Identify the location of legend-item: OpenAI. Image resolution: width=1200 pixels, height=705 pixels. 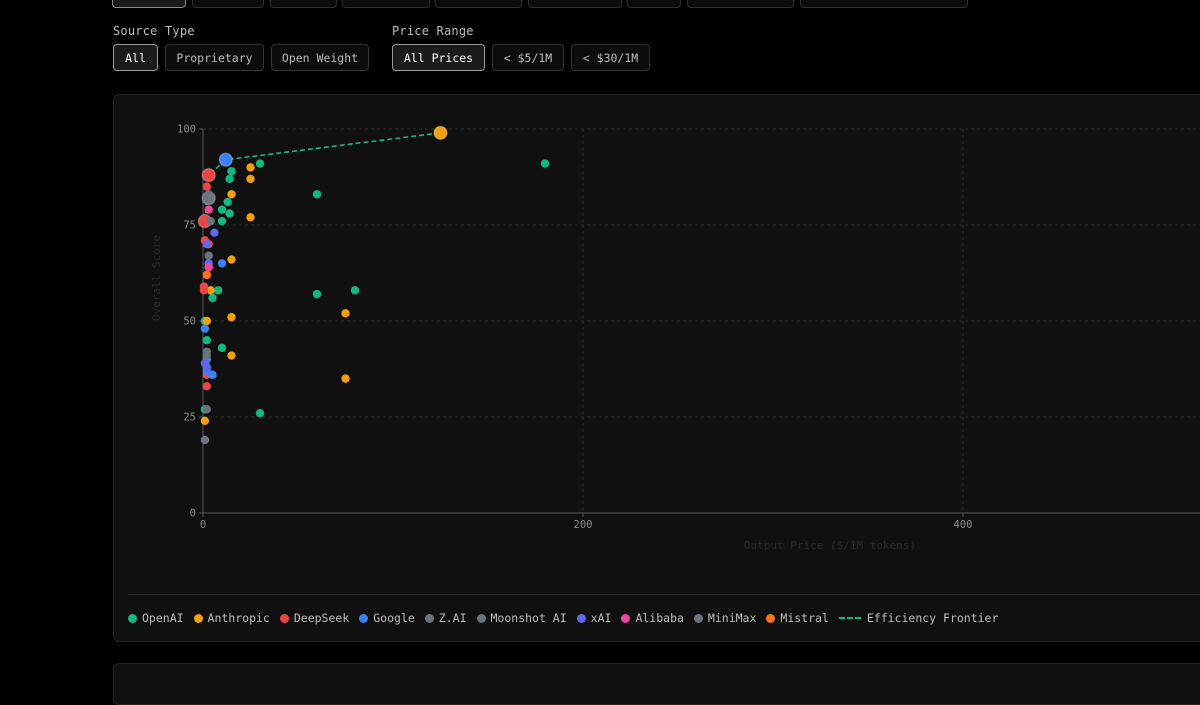
(156, 618).